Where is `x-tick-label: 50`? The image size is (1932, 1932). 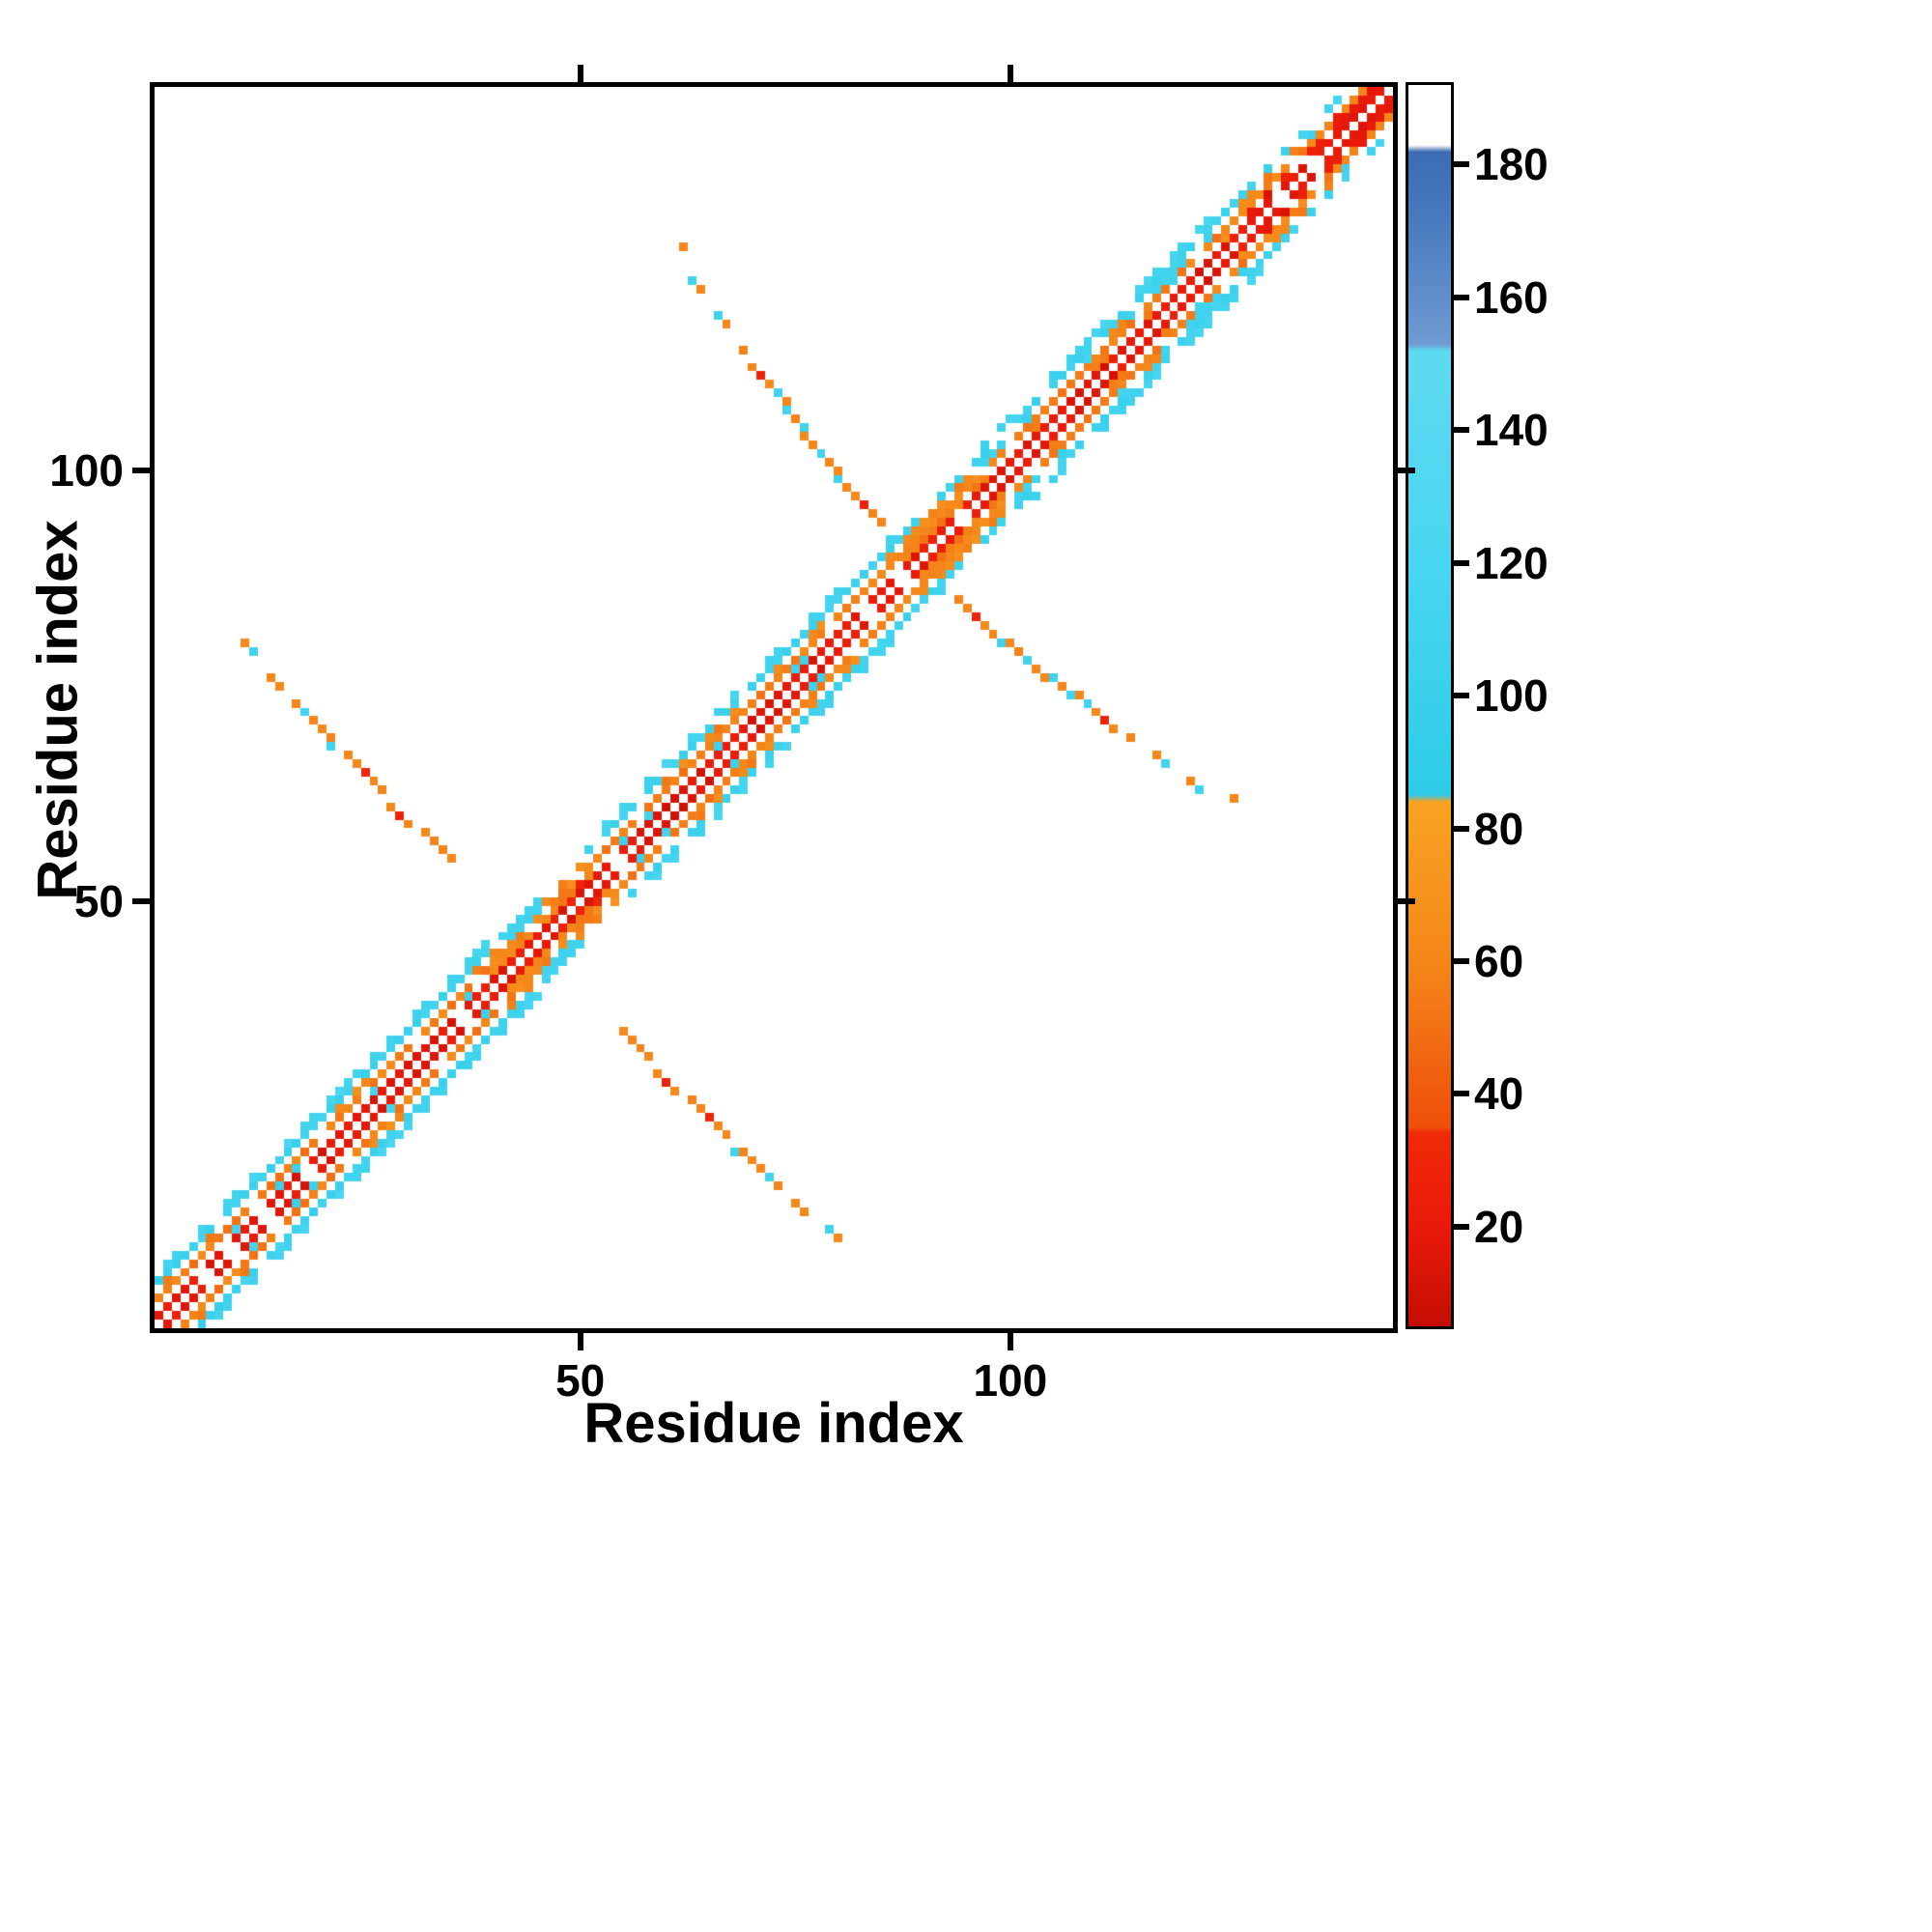
x-tick-label: 50 is located at coordinates (580, 1380).